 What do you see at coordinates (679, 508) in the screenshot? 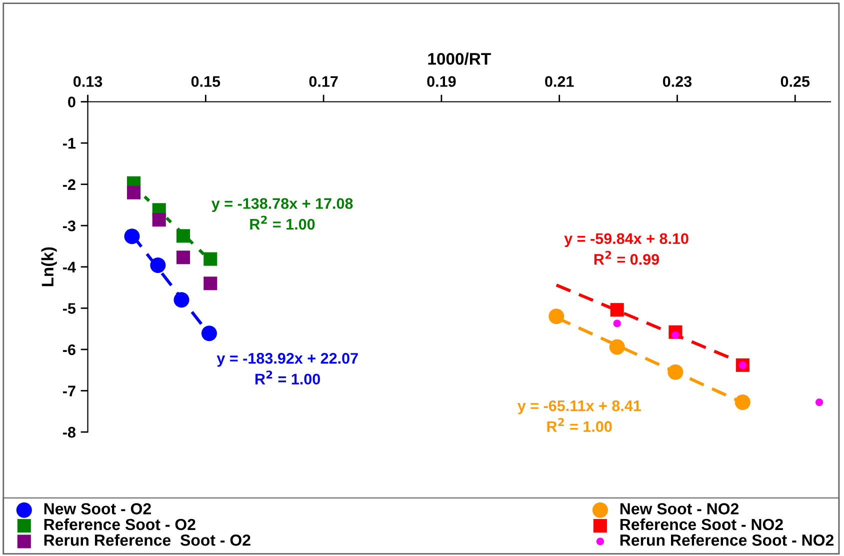
I see `legend-label: New Soot - NO2` at bounding box center [679, 508].